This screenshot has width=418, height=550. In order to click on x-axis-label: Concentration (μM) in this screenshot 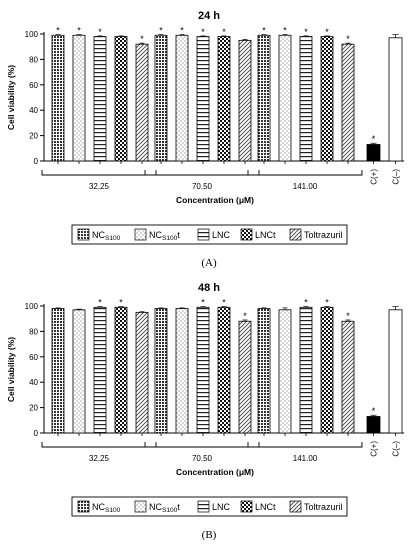, I will do `click(215, 200)`.